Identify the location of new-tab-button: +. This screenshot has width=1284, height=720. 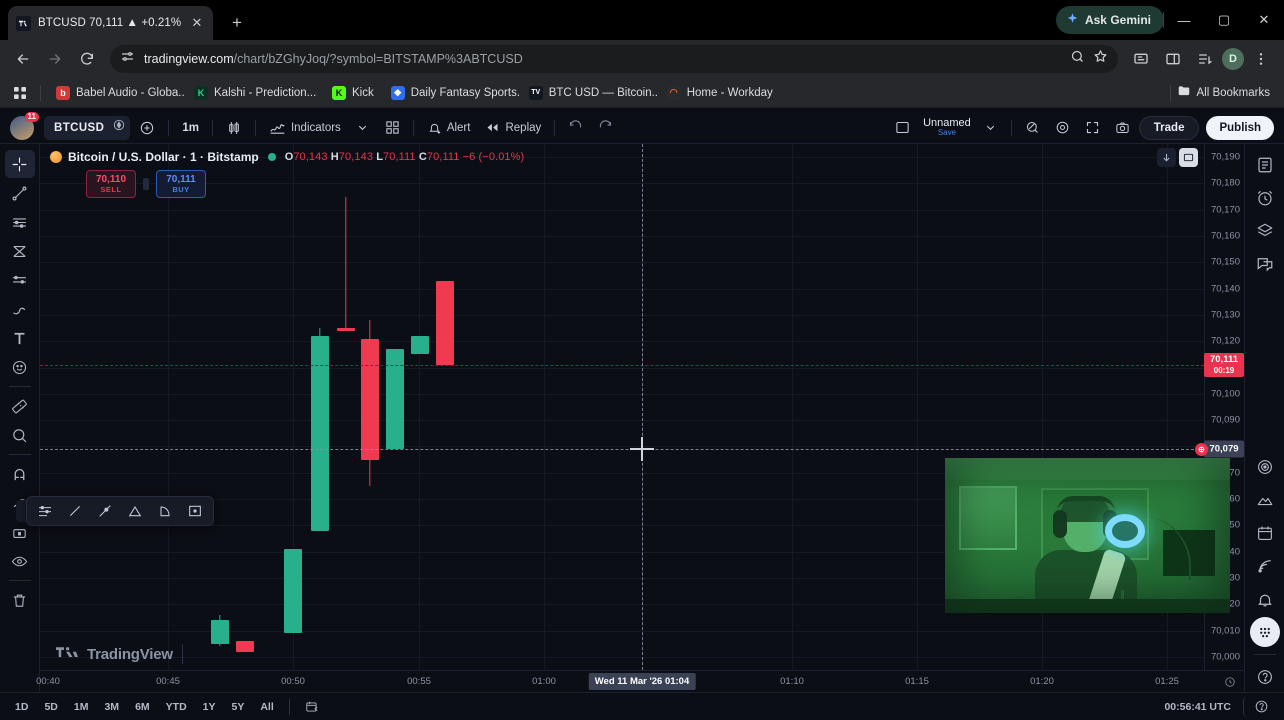
(237, 22).